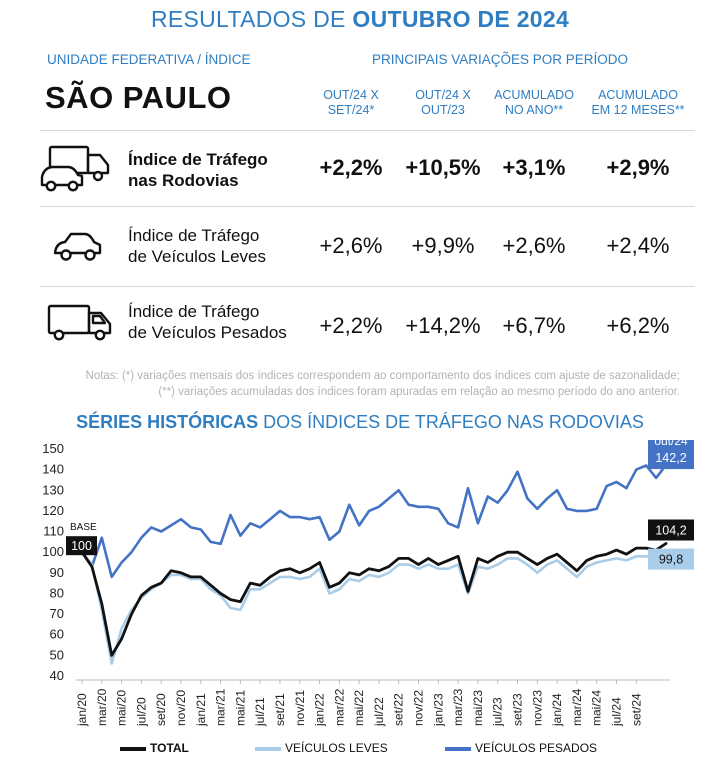 The width and height of the screenshot is (720, 784). What do you see at coordinates (260, 712) in the screenshot?
I see `x-tick-label: jul/21` at bounding box center [260, 712].